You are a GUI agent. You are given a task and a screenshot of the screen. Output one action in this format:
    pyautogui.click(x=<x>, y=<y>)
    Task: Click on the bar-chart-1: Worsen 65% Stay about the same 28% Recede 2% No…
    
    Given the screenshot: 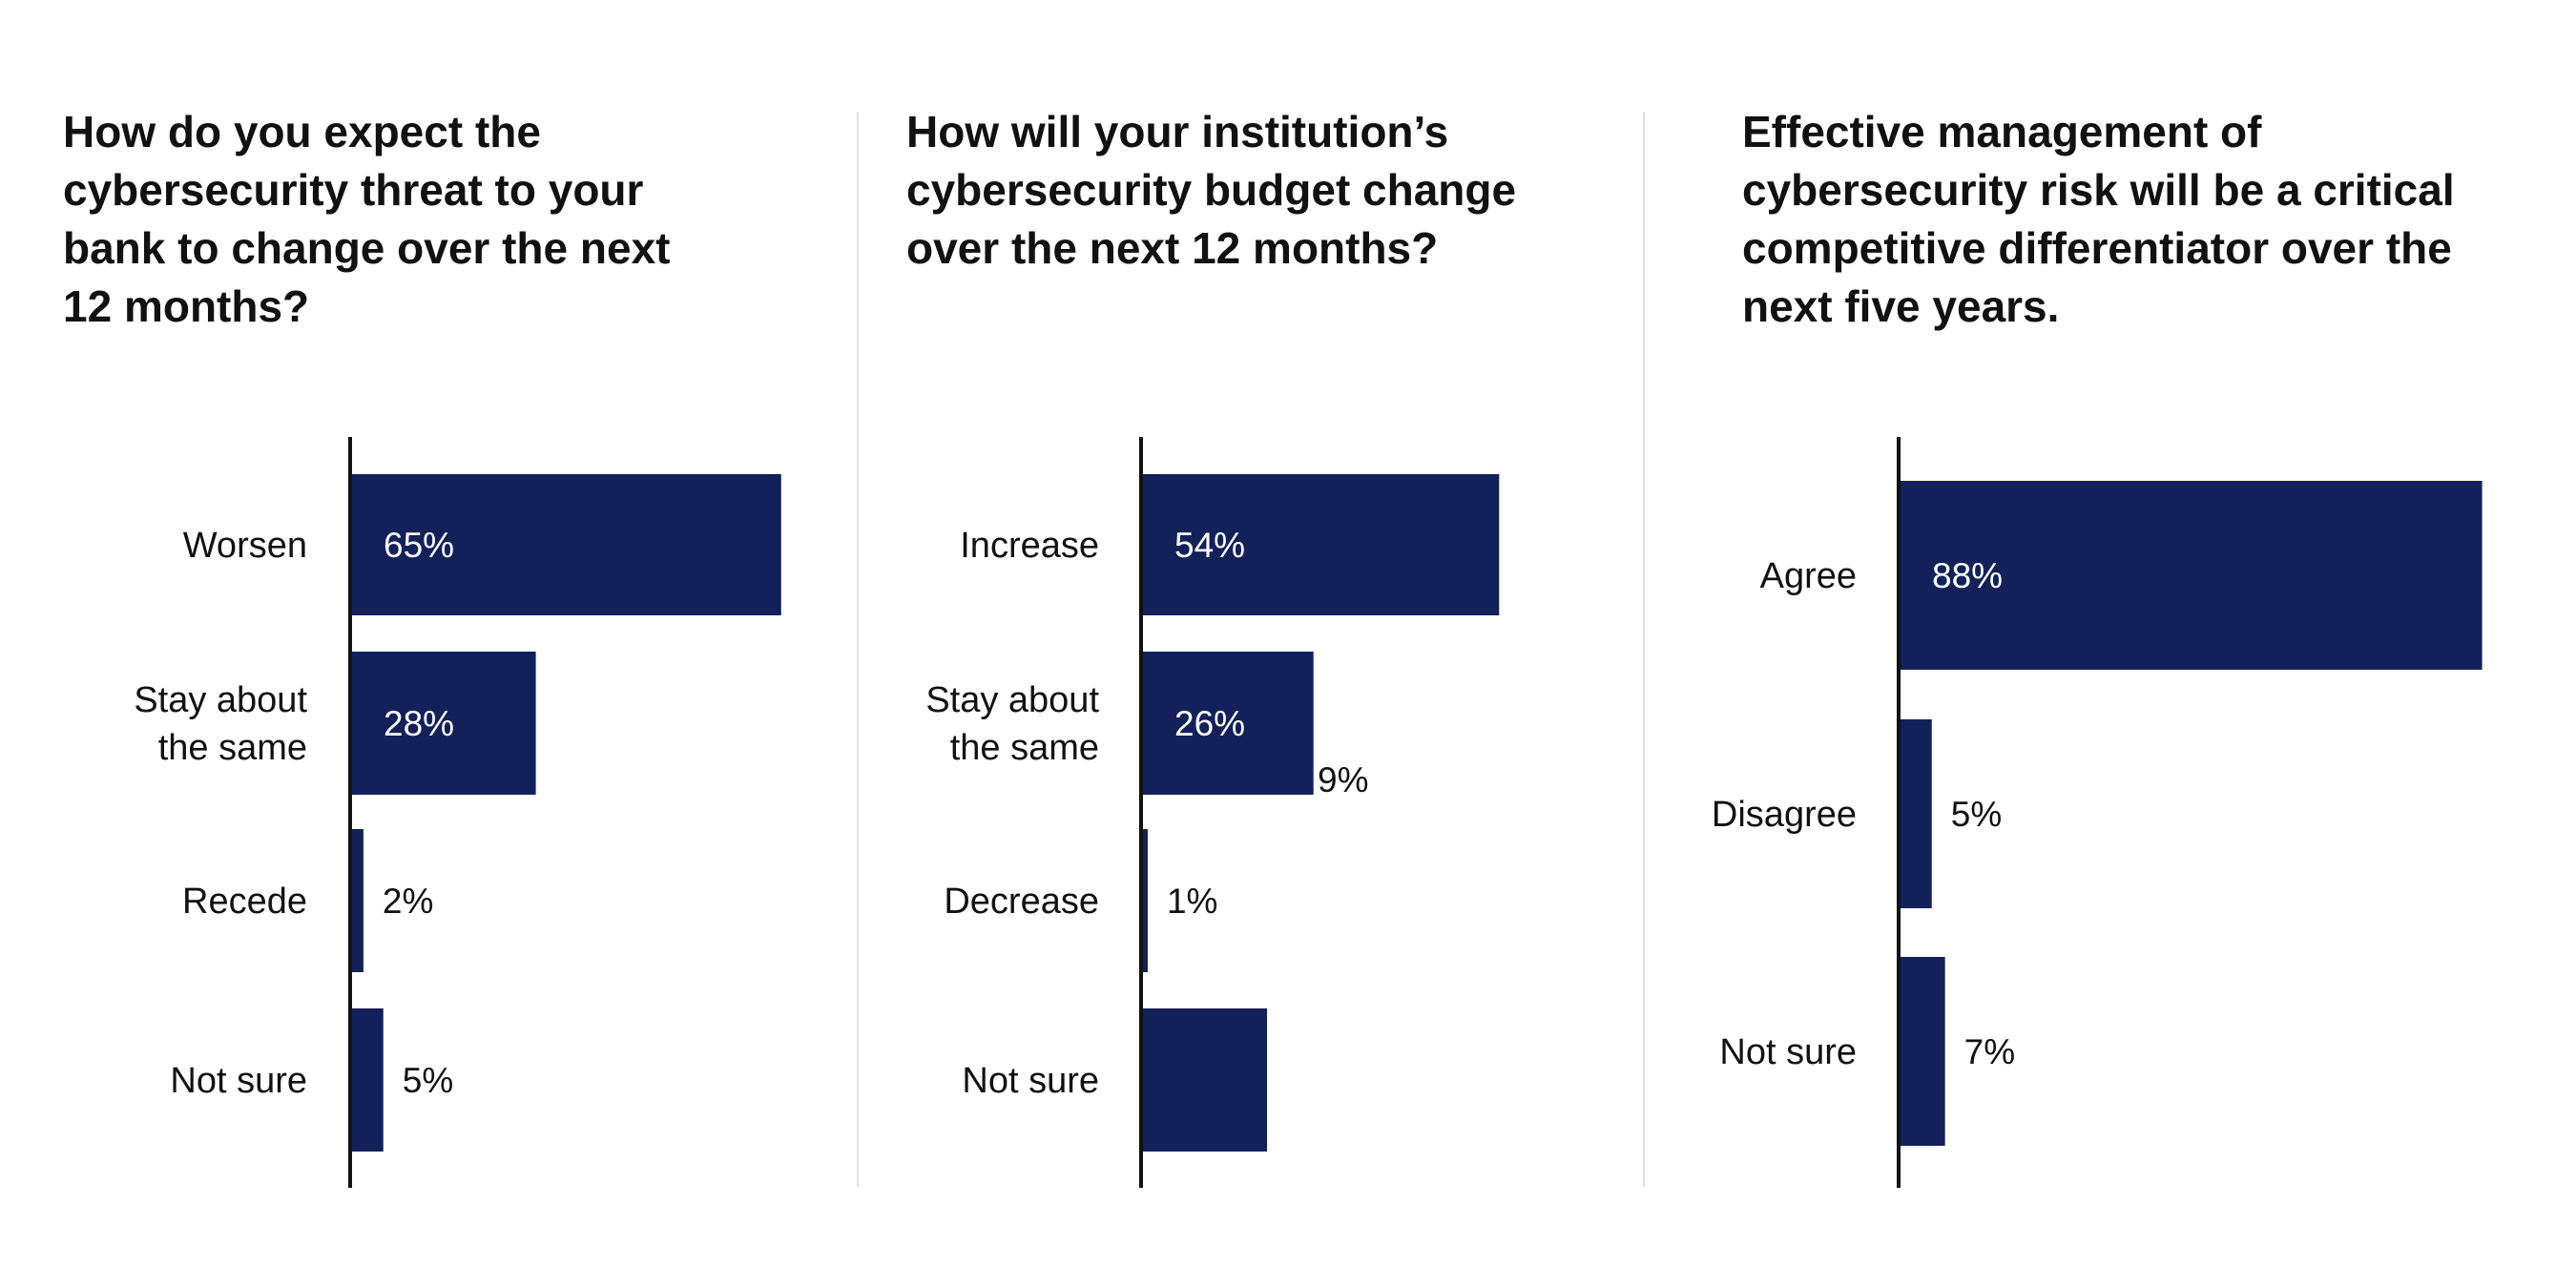 What is the action you would take?
    pyautogui.click(x=457, y=812)
    